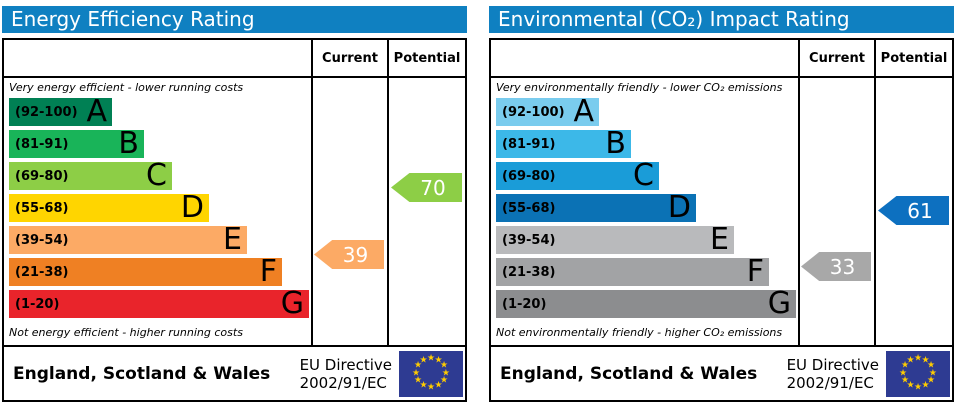 The image size is (957, 404). Describe the element at coordinates (920, 210) in the screenshot. I see `potential-rating-value: 61` at that location.